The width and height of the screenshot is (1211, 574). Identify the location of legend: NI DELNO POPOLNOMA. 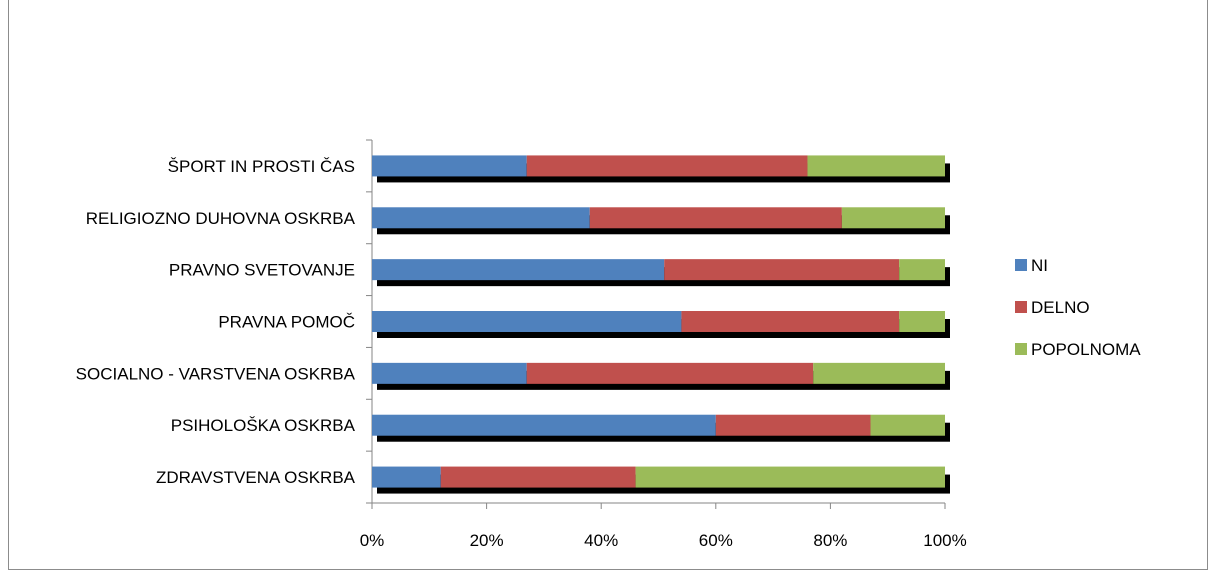
(1078, 307).